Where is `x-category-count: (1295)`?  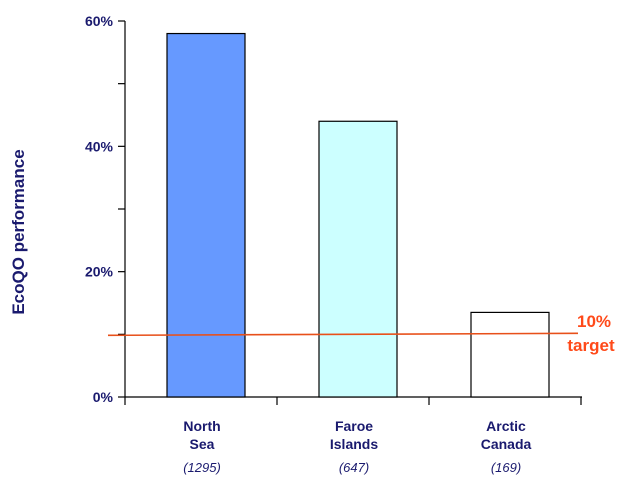 x-category-count: (1295) is located at coordinates (202, 467).